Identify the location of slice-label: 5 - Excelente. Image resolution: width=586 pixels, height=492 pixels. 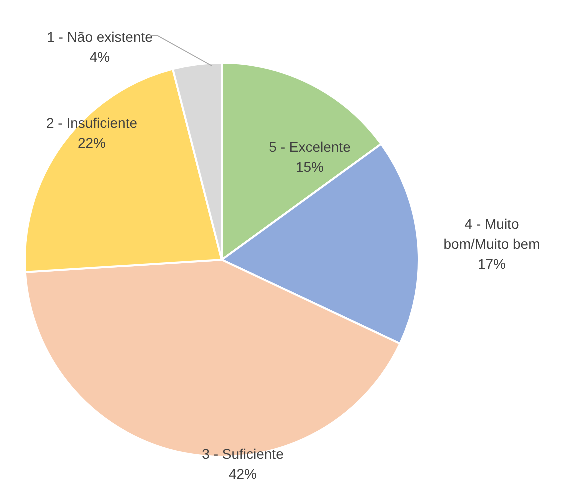
(310, 147).